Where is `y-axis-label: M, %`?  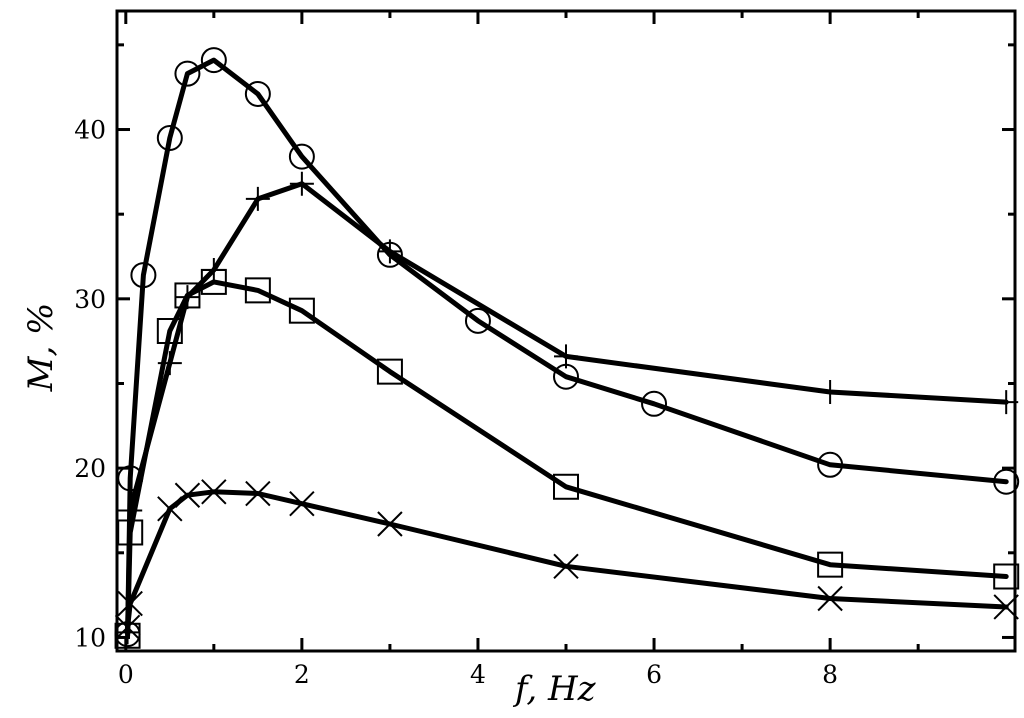
y-axis-label: M, % is located at coordinates (41, 348).